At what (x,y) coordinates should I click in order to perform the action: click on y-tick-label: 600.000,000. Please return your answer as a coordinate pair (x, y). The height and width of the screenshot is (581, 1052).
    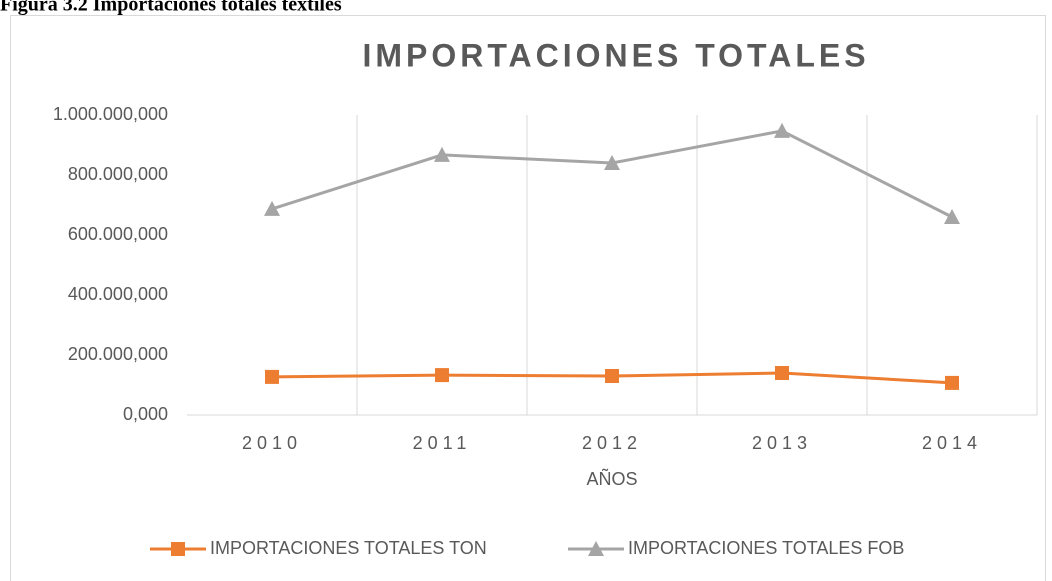
    Looking at the image, I should click on (118, 234).